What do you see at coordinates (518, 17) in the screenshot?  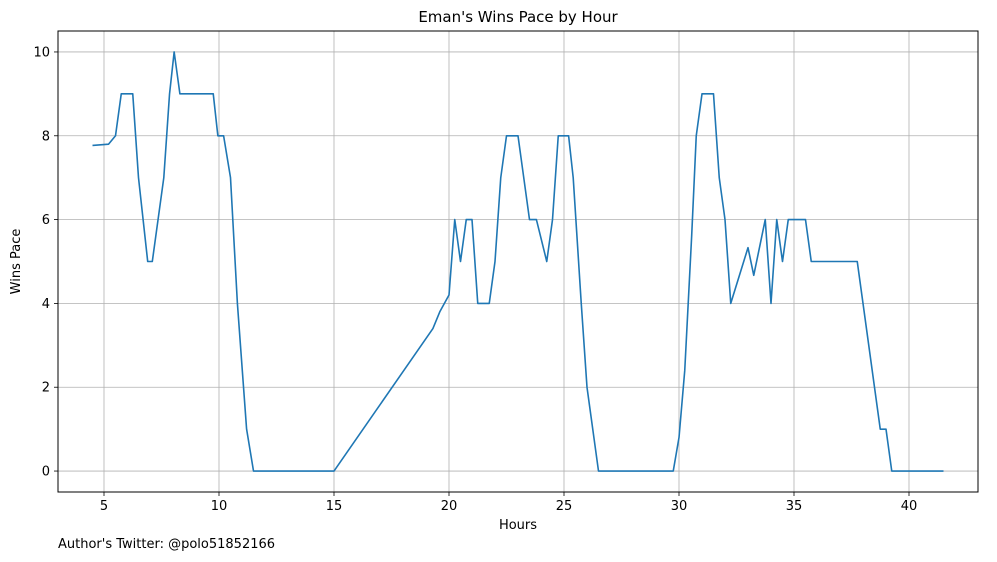 I see `chart-title: Eman's Wins Pace by Hour` at bounding box center [518, 17].